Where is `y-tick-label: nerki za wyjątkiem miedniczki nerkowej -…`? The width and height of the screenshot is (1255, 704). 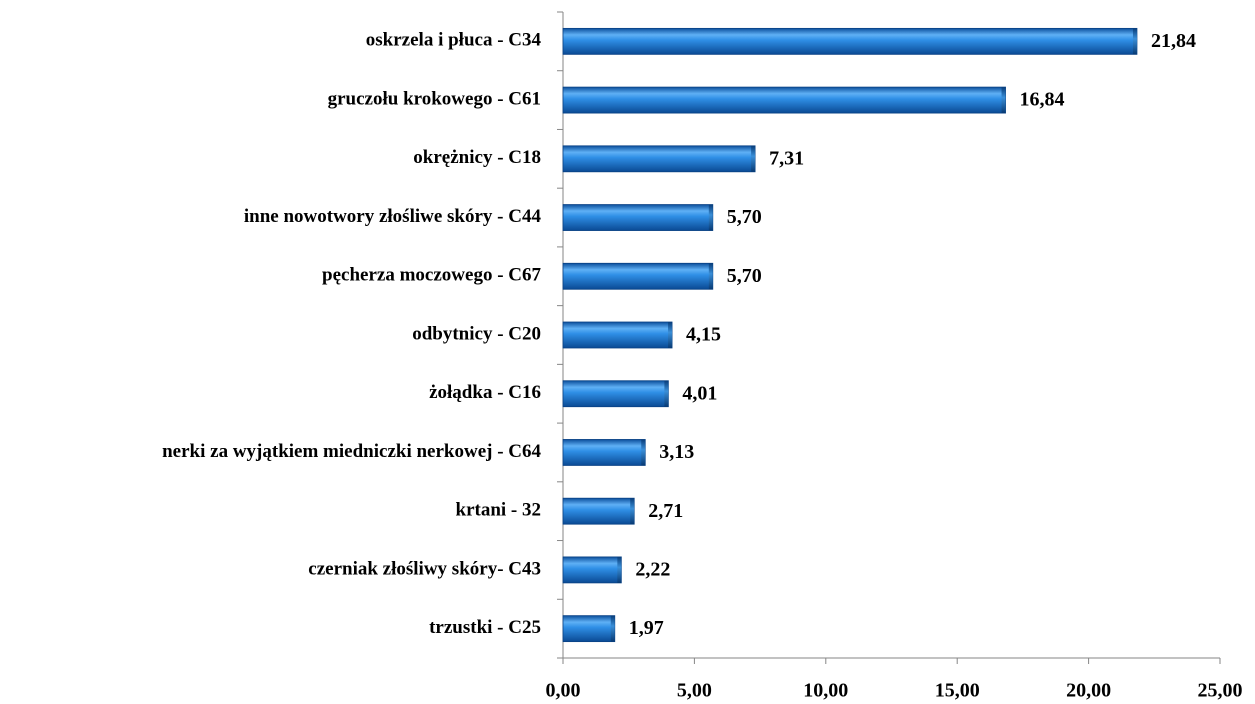
y-tick-label: nerki za wyjątkiem miedniczki nerkowej -… is located at coordinates (351, 451).